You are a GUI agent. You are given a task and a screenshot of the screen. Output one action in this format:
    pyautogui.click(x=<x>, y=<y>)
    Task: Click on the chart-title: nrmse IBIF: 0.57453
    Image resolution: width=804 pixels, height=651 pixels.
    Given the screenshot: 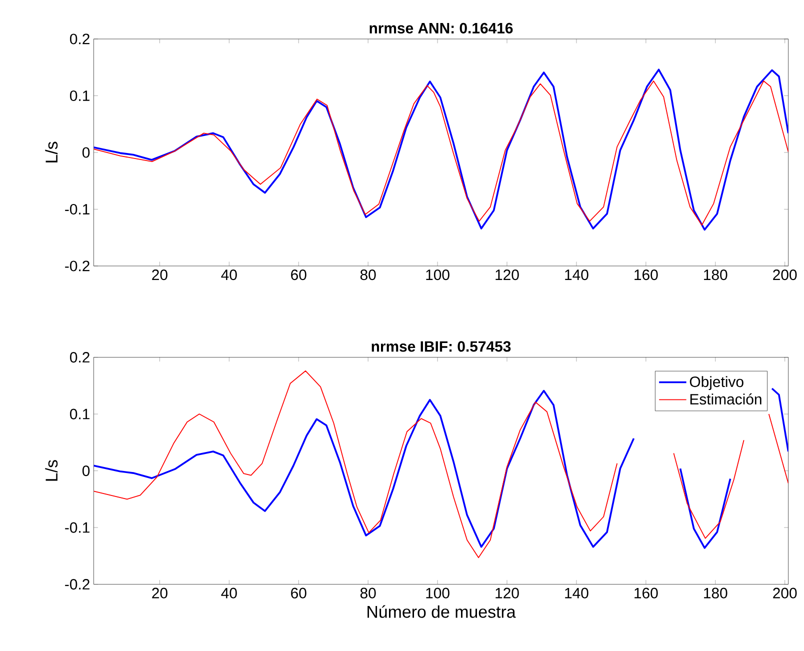 What is the action you would take?
    pyautogui.click(x=441, y=346)
    